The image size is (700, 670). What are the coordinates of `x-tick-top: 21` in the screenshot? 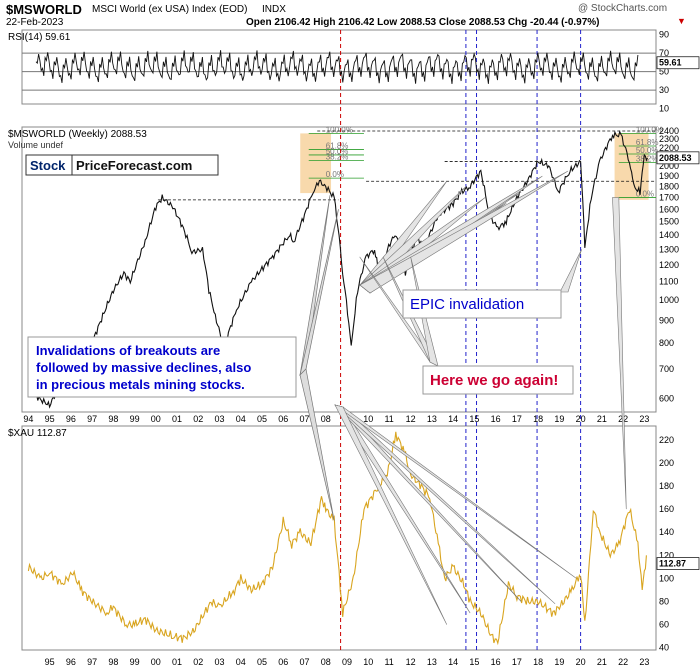 It's located at (602, 419).